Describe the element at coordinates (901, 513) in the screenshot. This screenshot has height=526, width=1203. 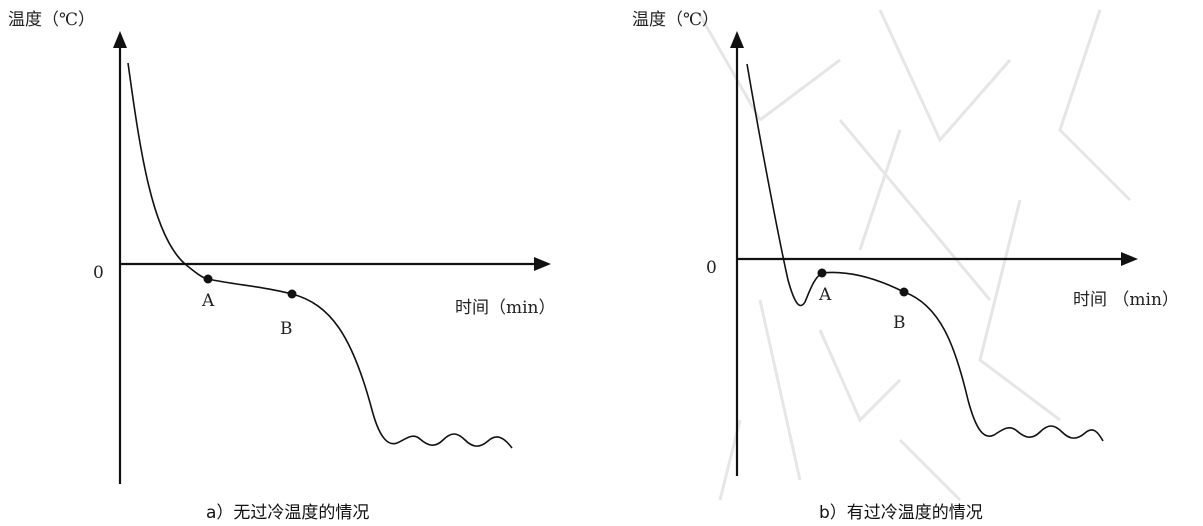
I see `chart-caption: b）有过冷温度的情况` at that location.